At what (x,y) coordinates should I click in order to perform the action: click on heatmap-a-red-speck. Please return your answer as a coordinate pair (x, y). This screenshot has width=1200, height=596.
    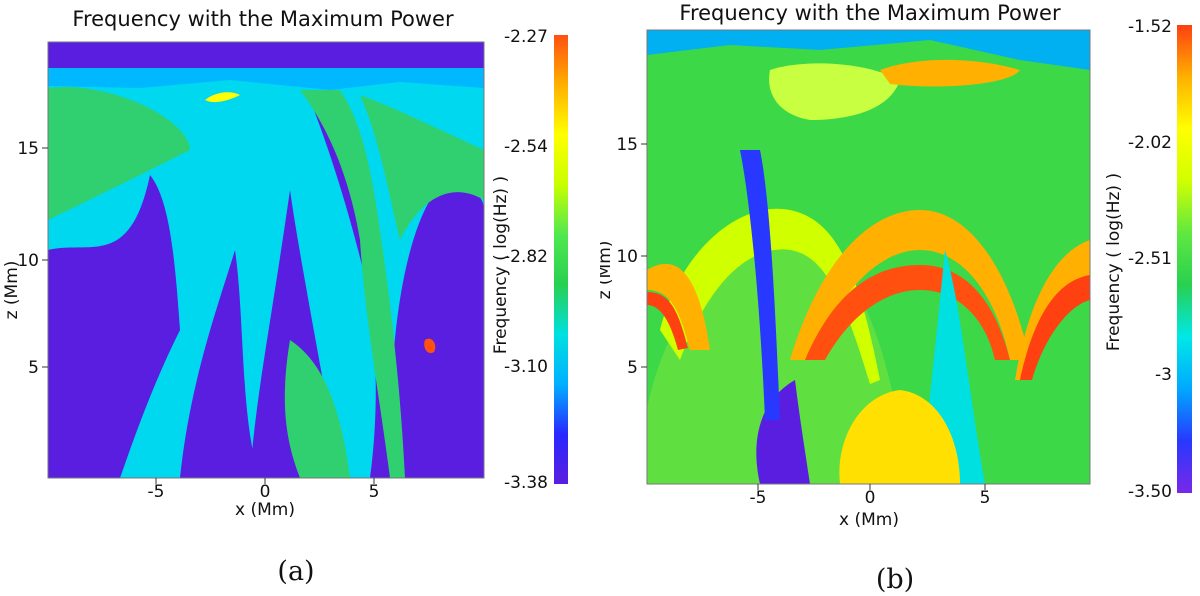
    Looking at the image, I should click on (430, 346).